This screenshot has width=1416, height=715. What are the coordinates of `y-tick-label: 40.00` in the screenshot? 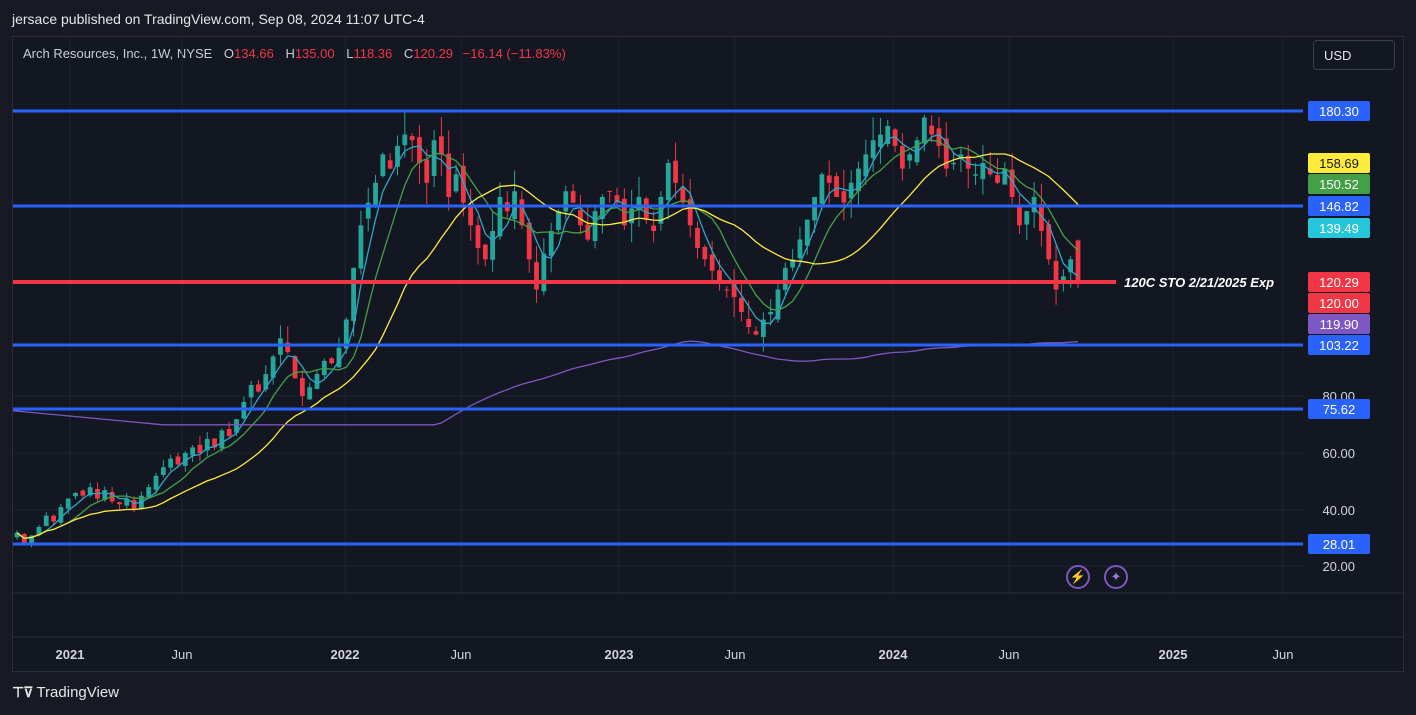 It's located at (1338, 510).